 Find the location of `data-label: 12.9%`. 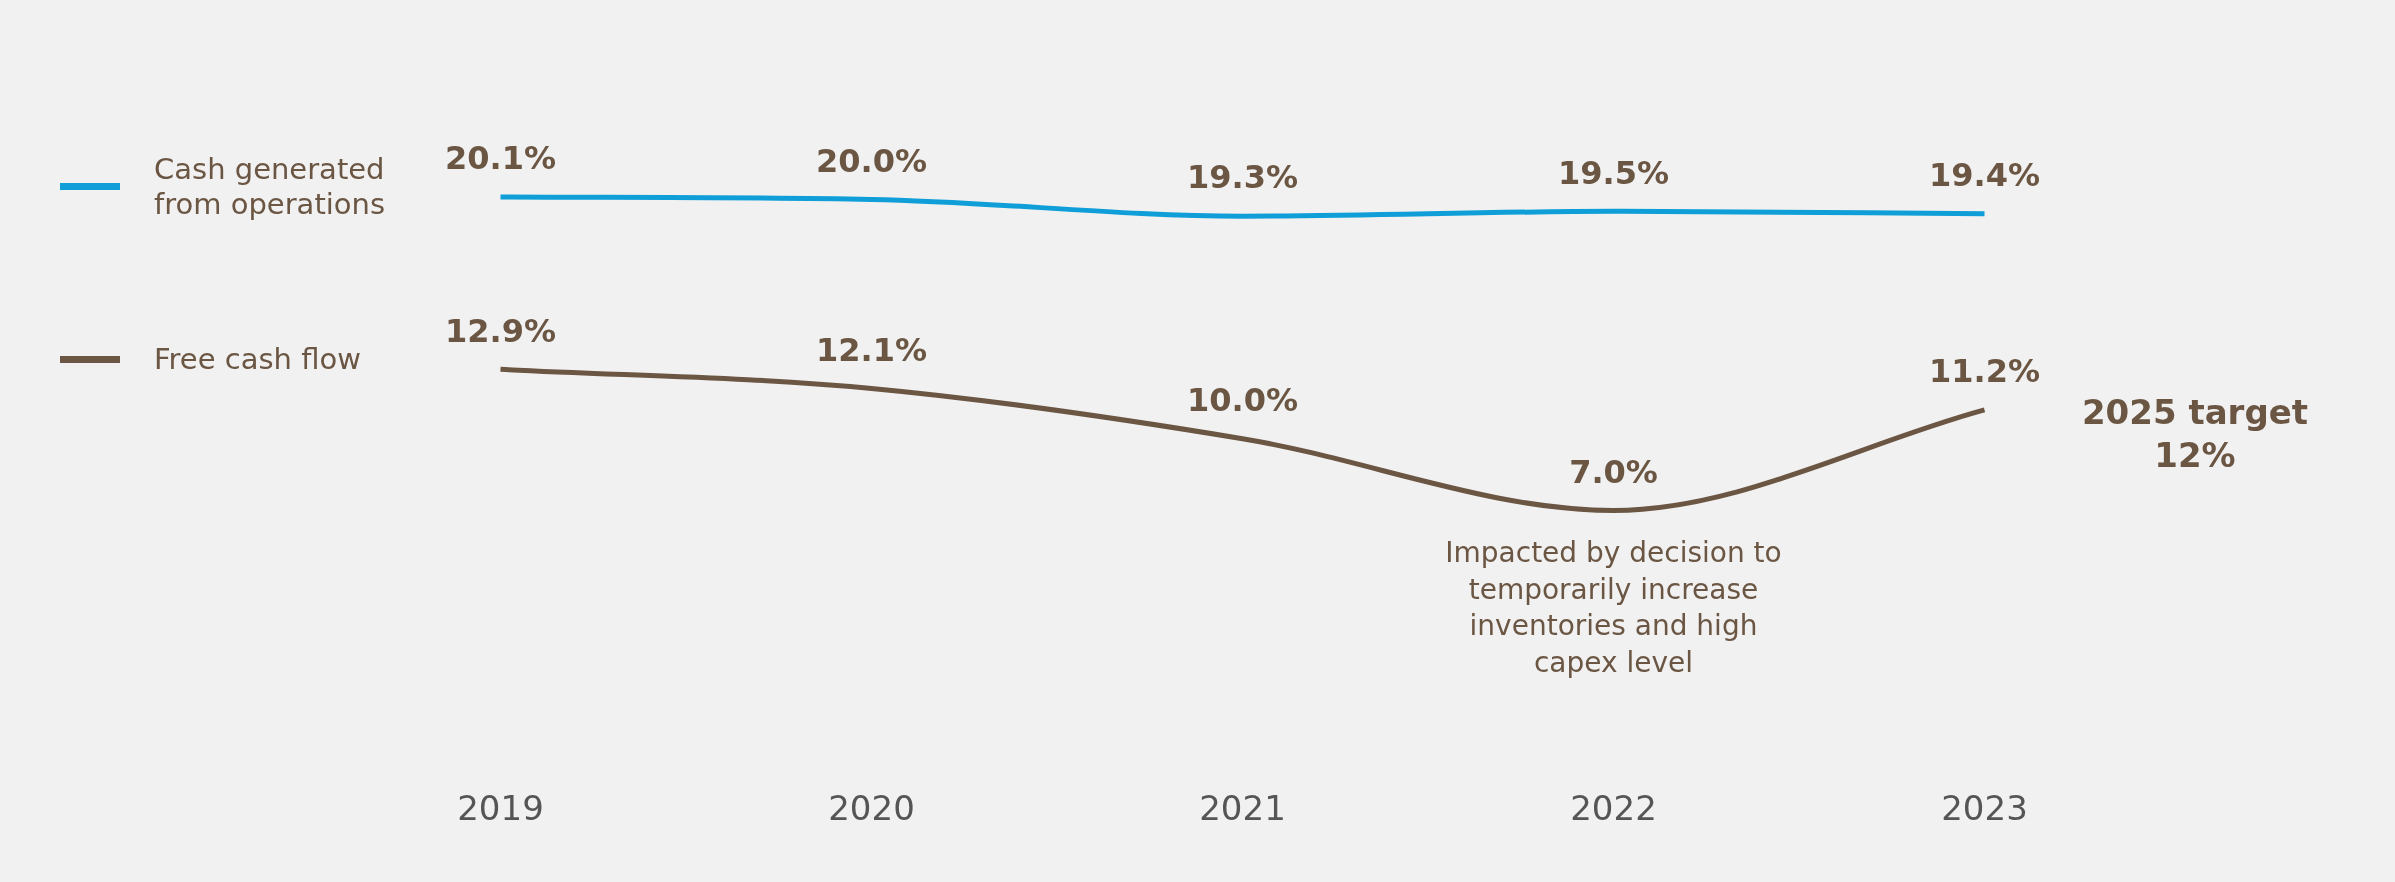

data-label: 12.9% is located at coordinates (500, 330).